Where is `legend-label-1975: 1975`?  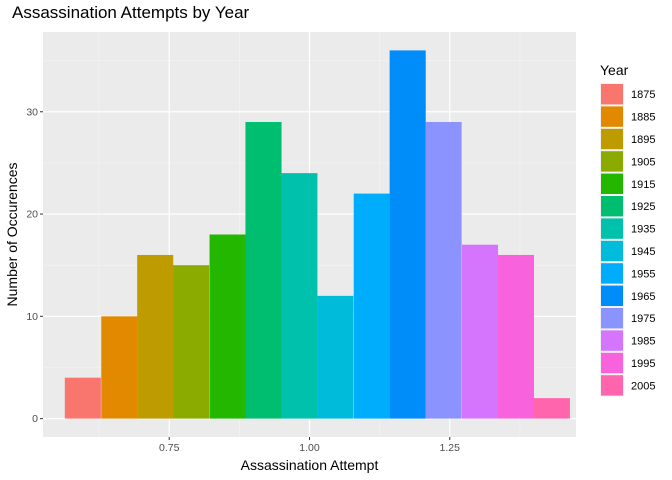 legend-label-1975: 1975 is located at coordinates (643, 319).